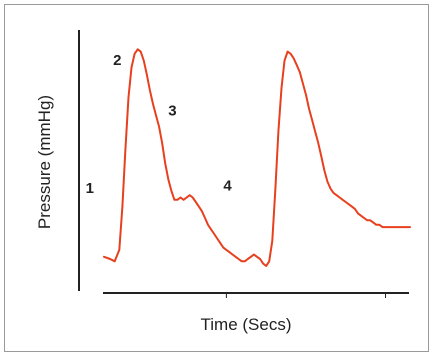 The height and width of the screenshot is (358, 435). Describe the element at coordinates (306, 295) in the screenshot. I see `x-ticks` at that location.